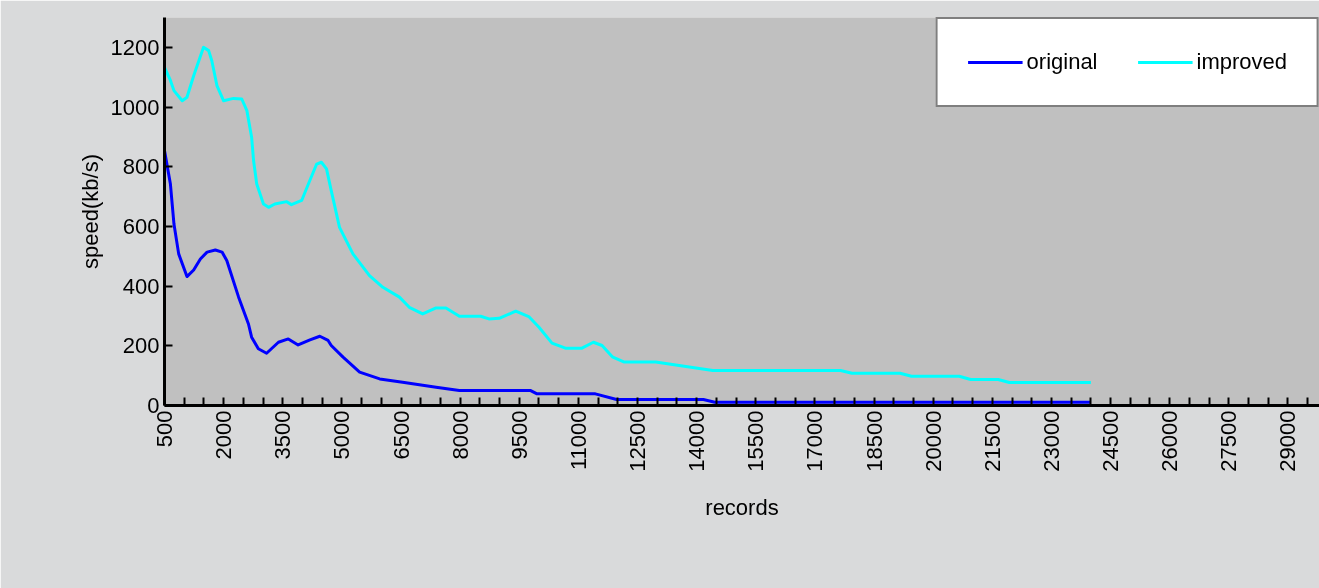  What do you see at coordinates (1062, 62) in the screenshot?
I see `legend-label: original` at bounding box center [1062, 62].